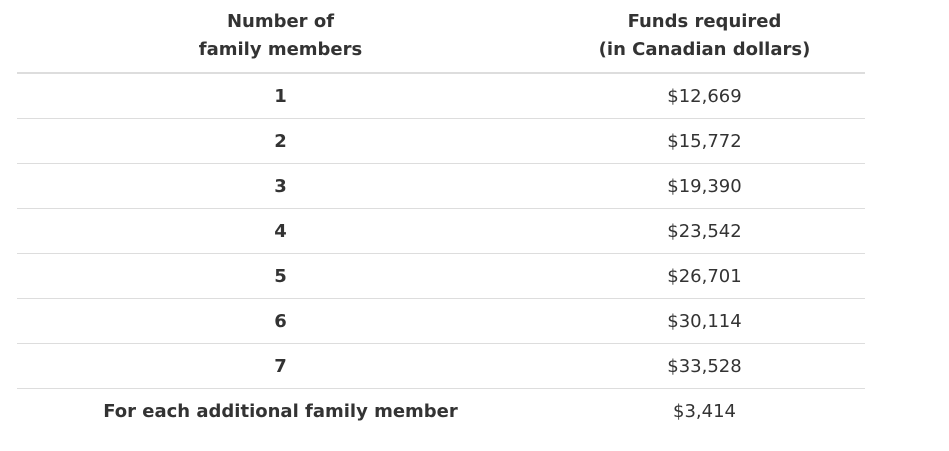  Describe the element at coordinates (704, 321) in the screenshot. I see `funds-cell: $30,114` at that location.